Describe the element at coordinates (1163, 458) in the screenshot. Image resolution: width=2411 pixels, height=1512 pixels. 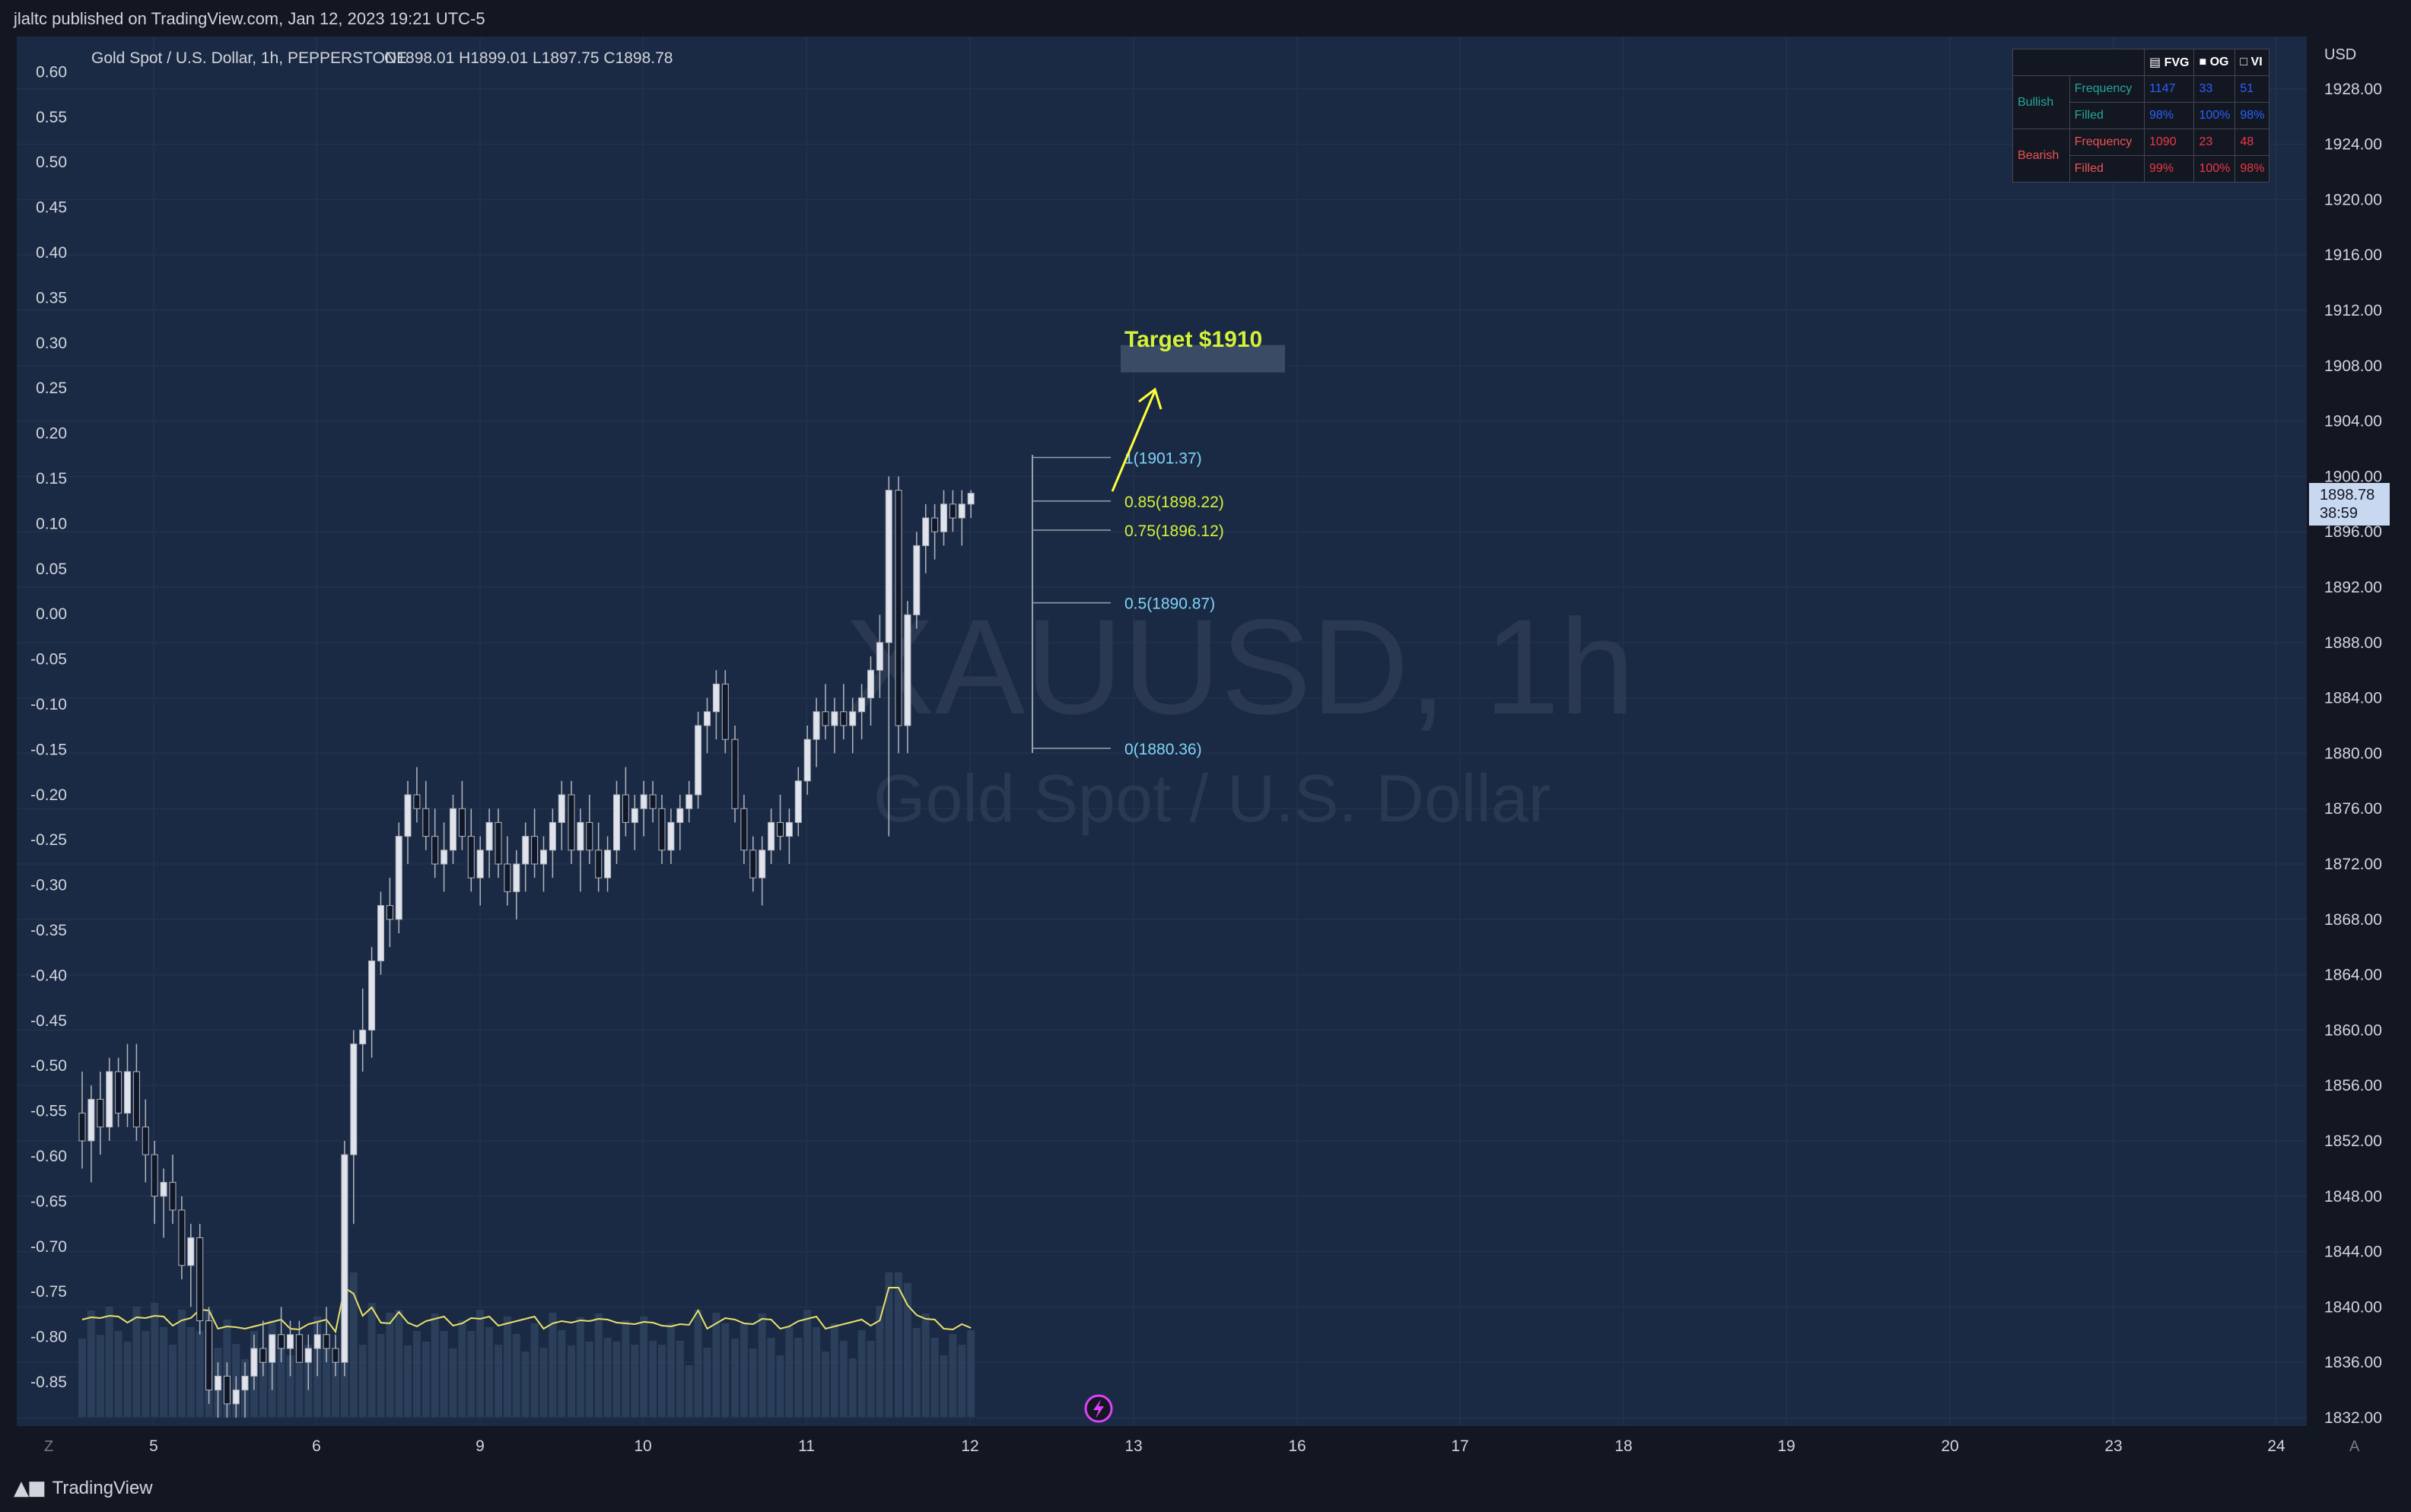
I see `fib-level-label: 1(1901.37)` at that location.